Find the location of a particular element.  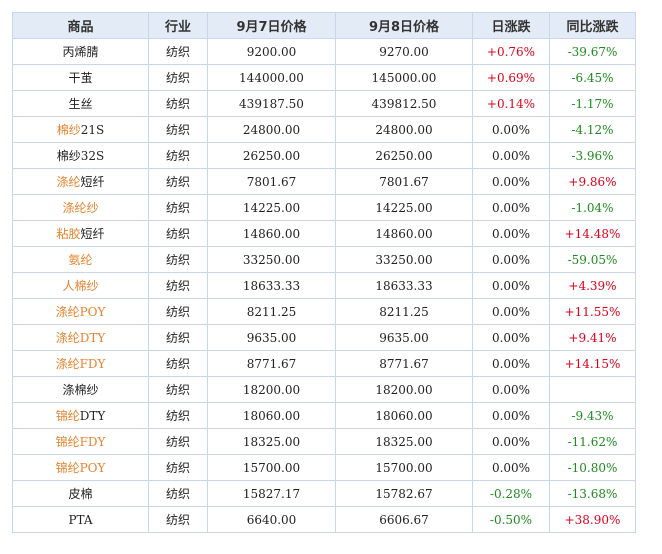

price-sep8-cell: 145000.00 is located at coordinates (404, 77).